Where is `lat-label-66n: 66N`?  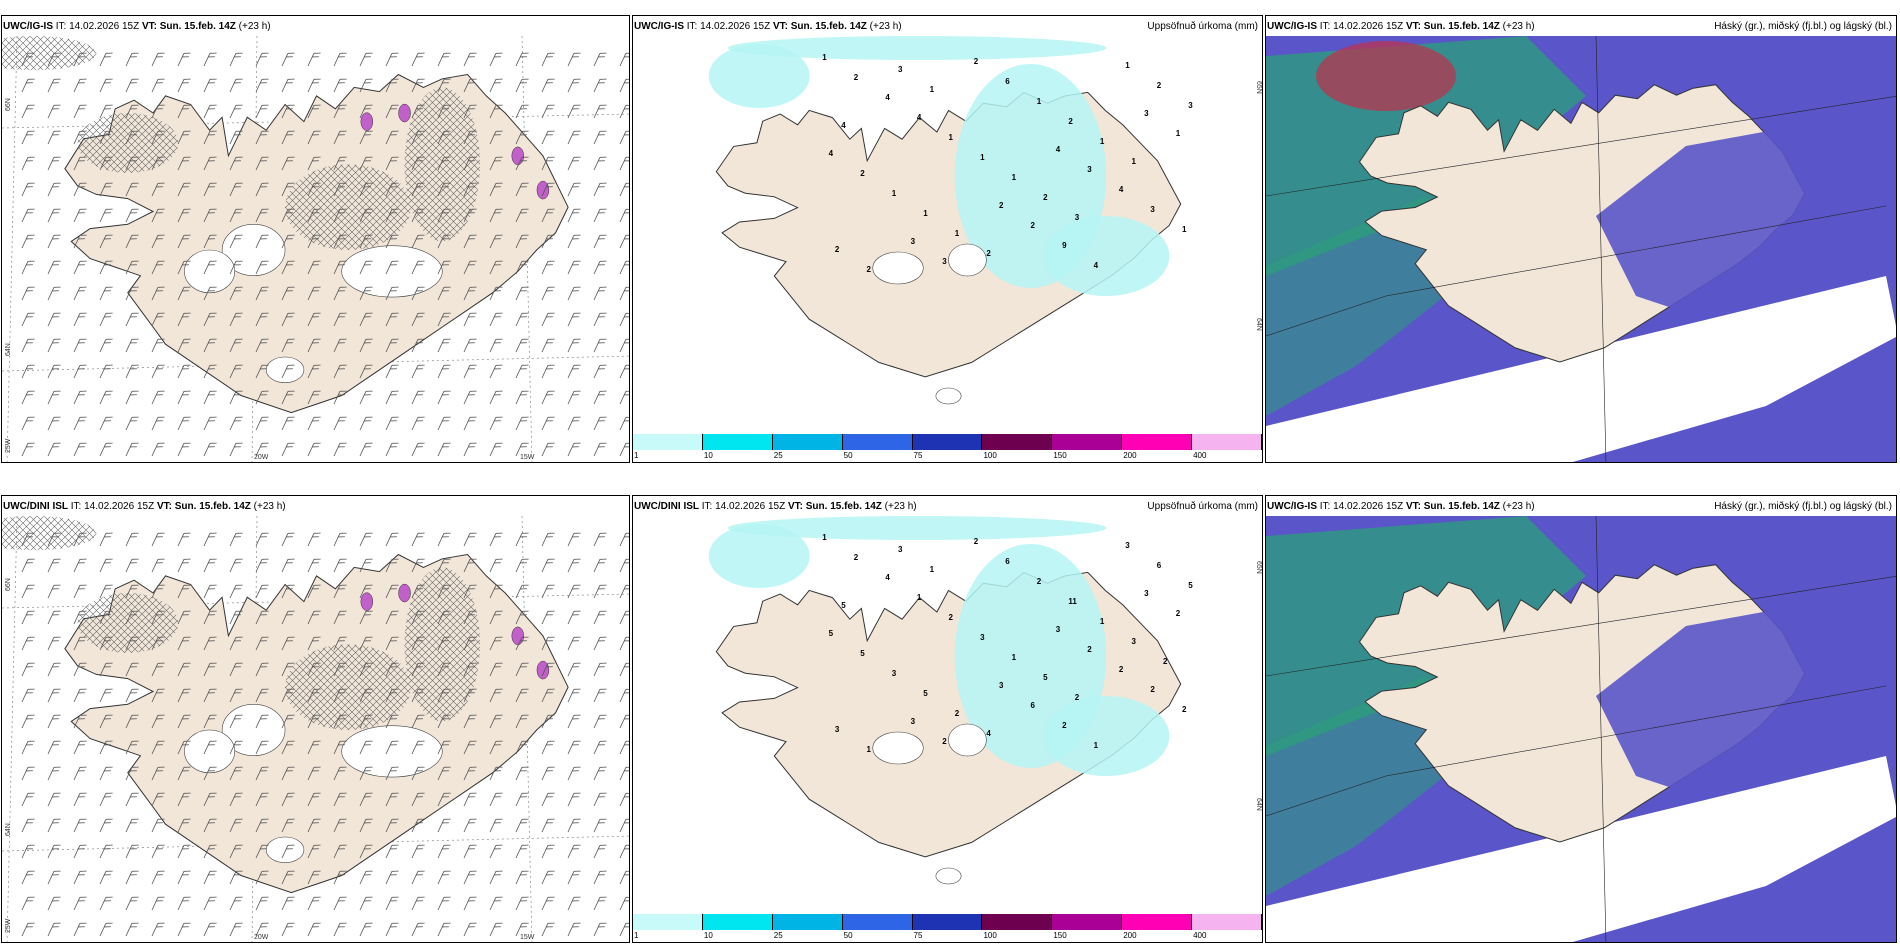
lat-label-66n: 66N is located at coordinates (8, 104).